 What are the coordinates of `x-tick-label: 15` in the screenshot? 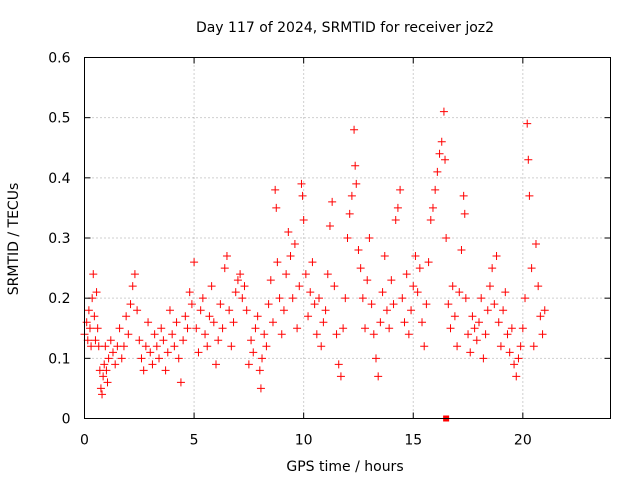 It's located at (413, 441).